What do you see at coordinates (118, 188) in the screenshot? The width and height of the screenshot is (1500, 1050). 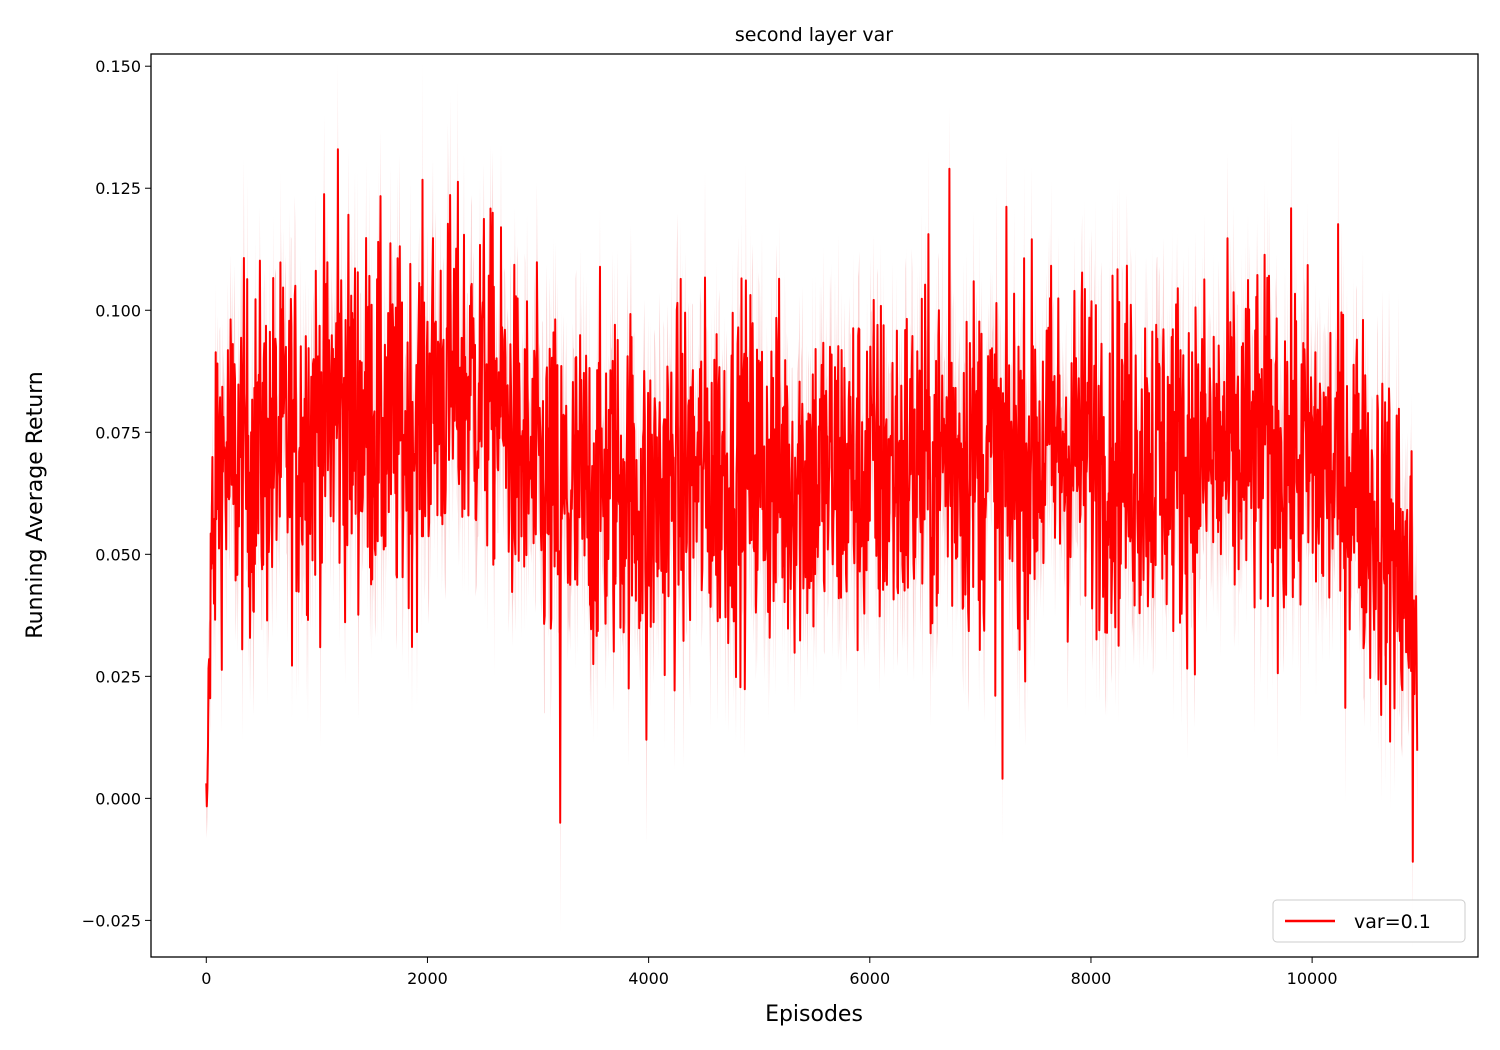 I see `y-tick-label: 0.125` at bounding box center [118, 188].